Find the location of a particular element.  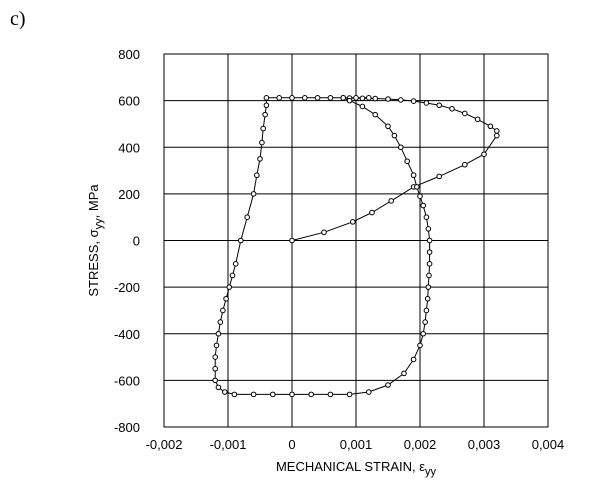

x-tick-label: 0 is located at coordinates (291, 444).